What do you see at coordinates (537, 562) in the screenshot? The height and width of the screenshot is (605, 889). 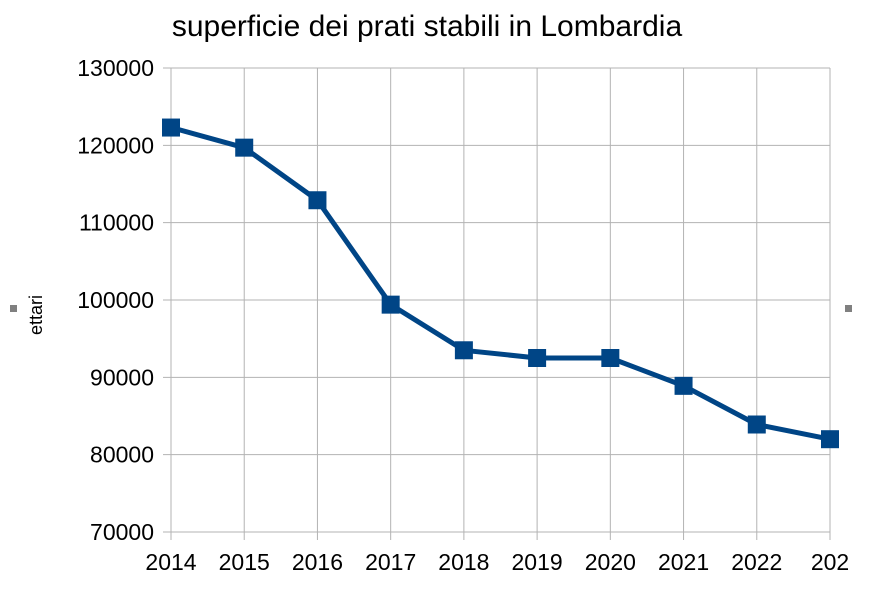 I see `x-tick-label: 2019` at bounding box center [537, 562].